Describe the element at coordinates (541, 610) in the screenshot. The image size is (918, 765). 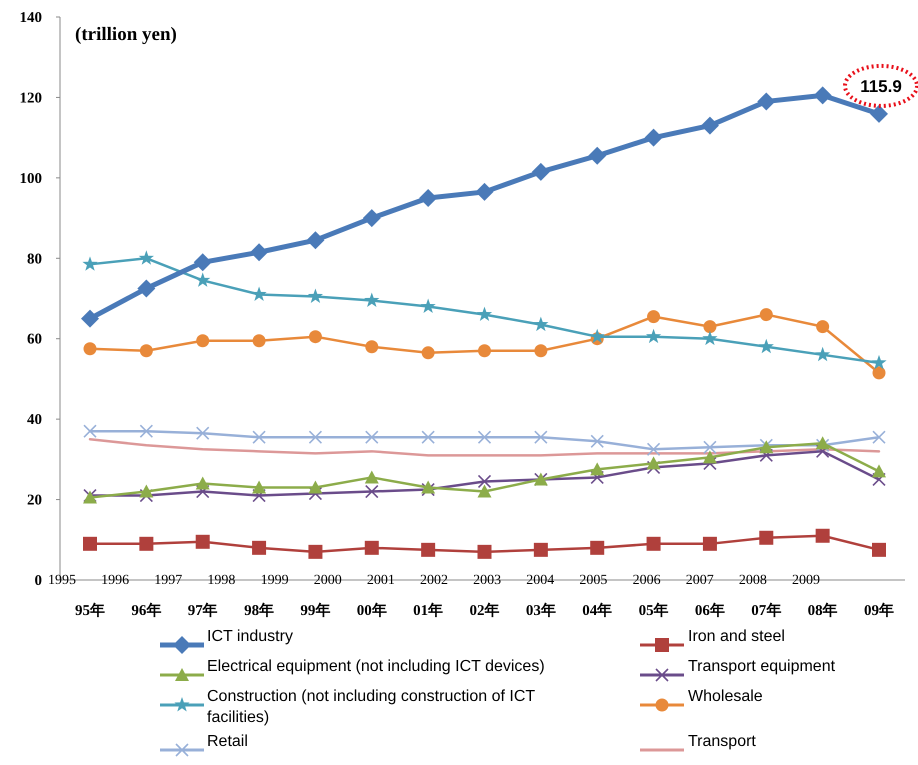
I see `x-tick-label: 03年` at that location.